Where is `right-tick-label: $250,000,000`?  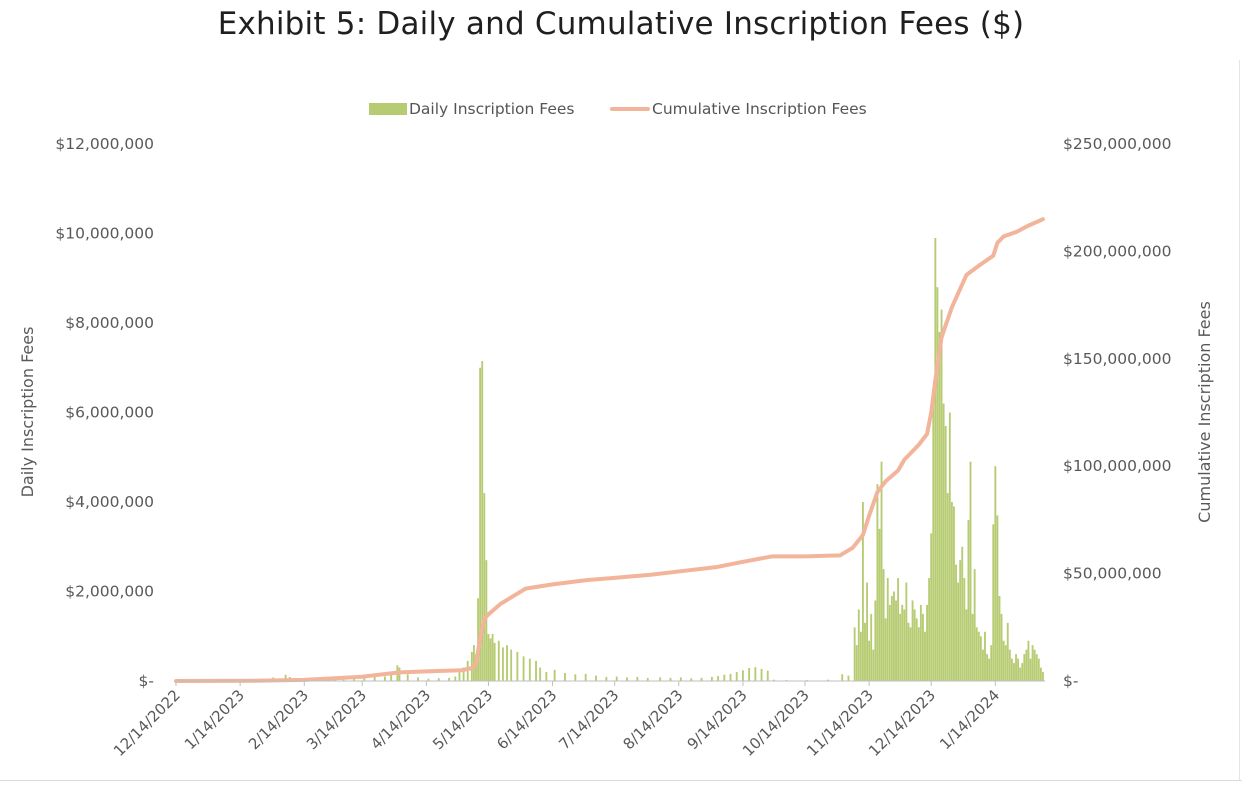
right-tick-label: $250,000,000 is located at coordinates (1117, 144).